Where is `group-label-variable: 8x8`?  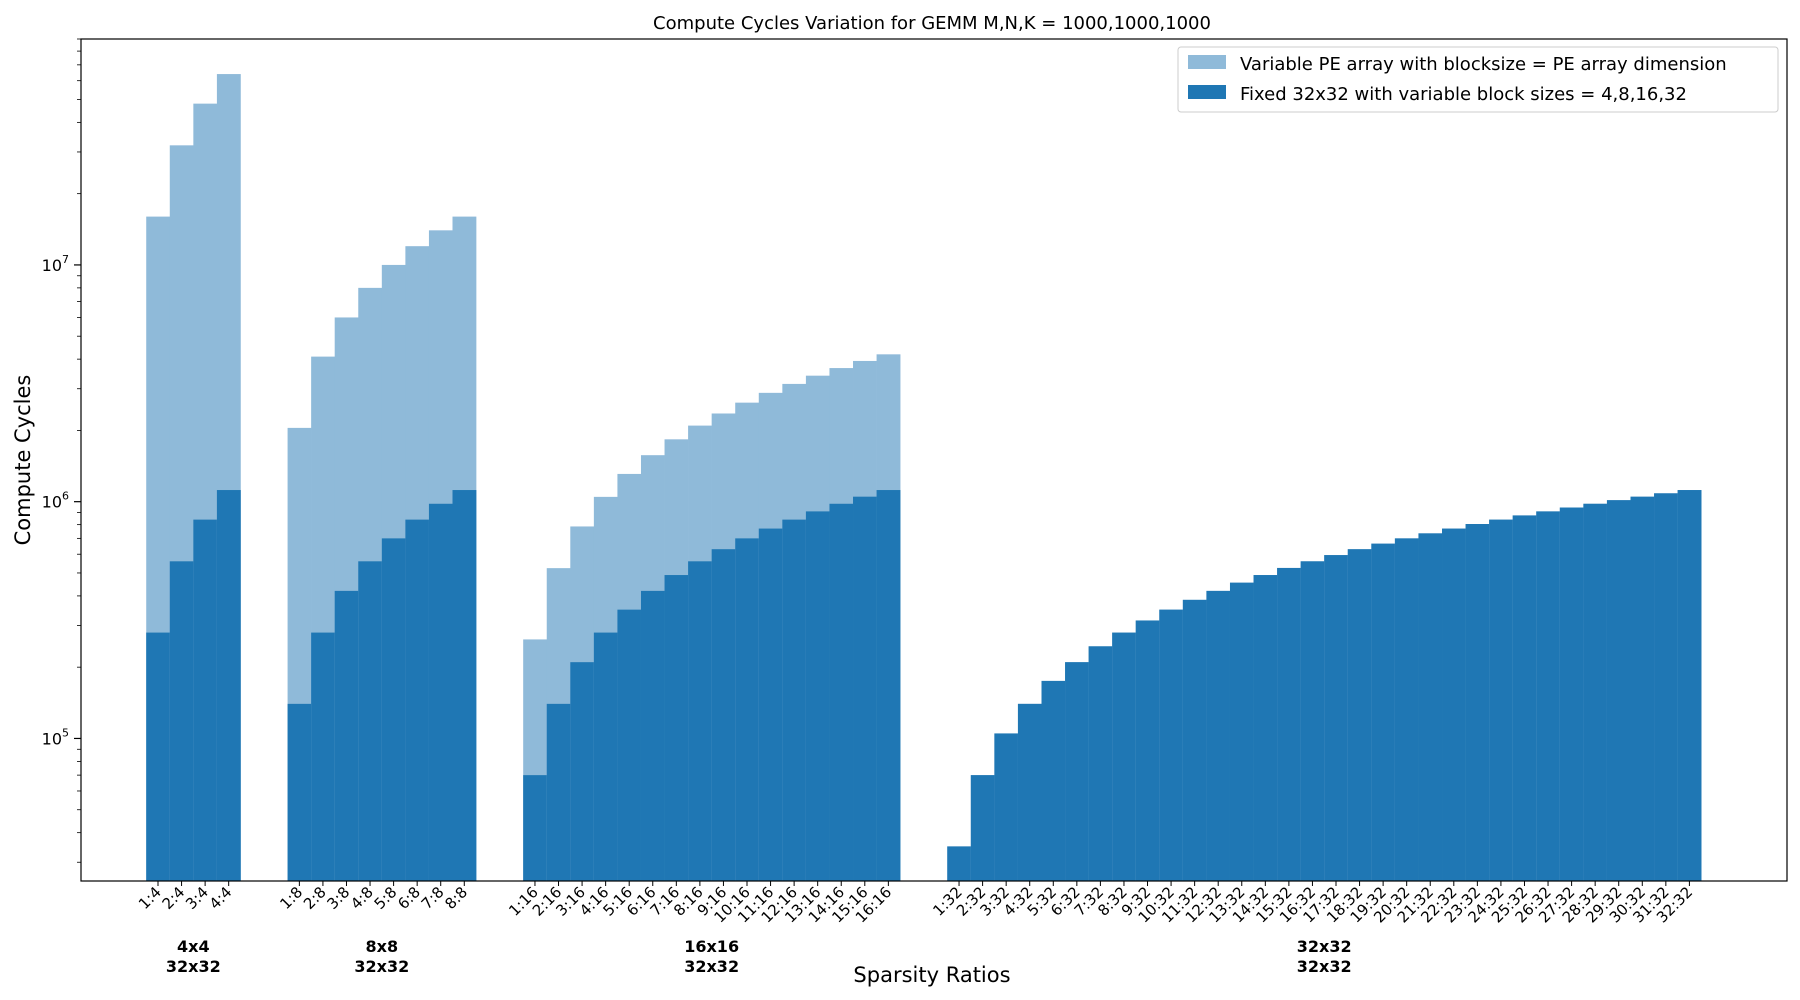 group-label-variable: 8x8 is located at coordinates (382, 946).